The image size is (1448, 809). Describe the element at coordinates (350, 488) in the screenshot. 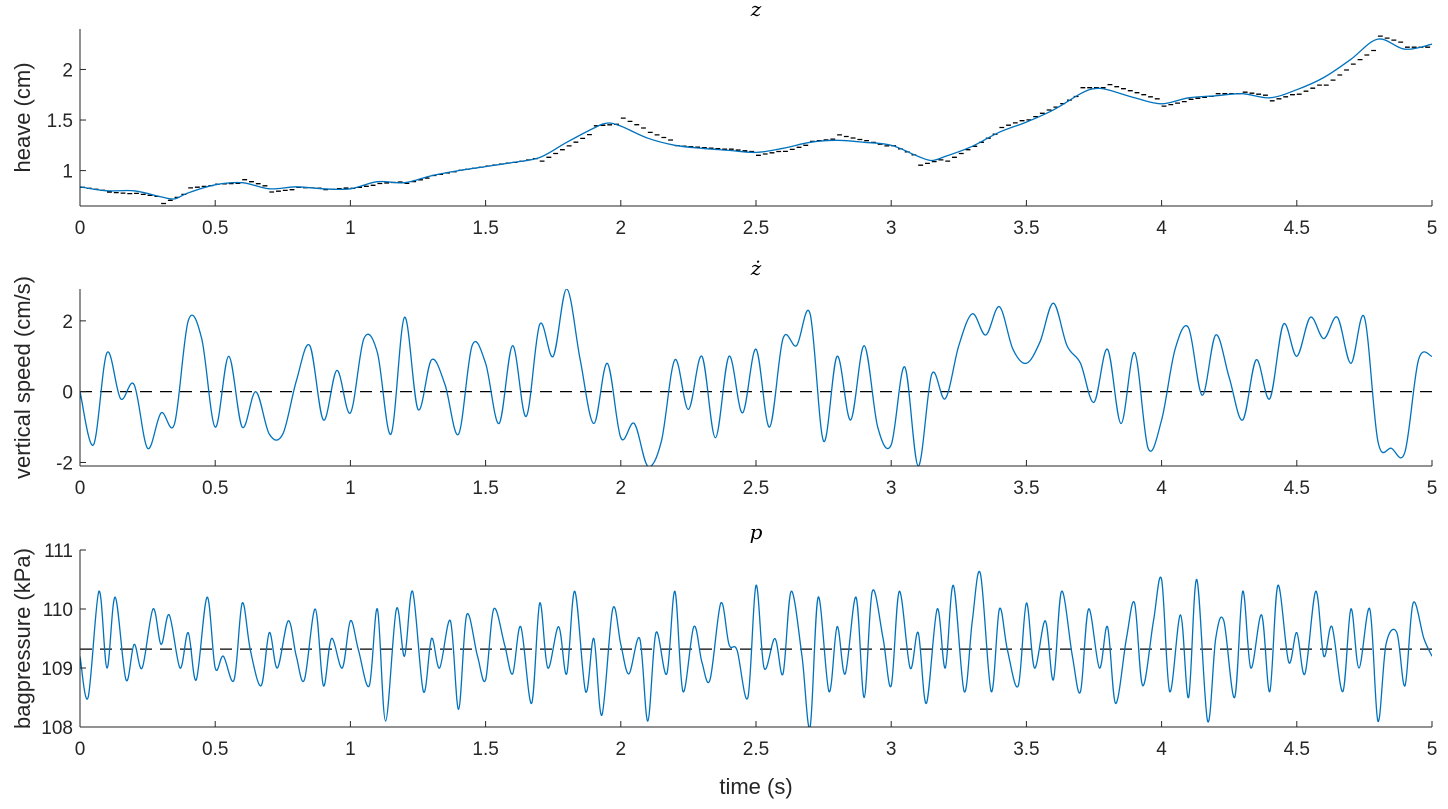

I see `vertical-speed-cm-s-x-tick-label: 1` at that location.